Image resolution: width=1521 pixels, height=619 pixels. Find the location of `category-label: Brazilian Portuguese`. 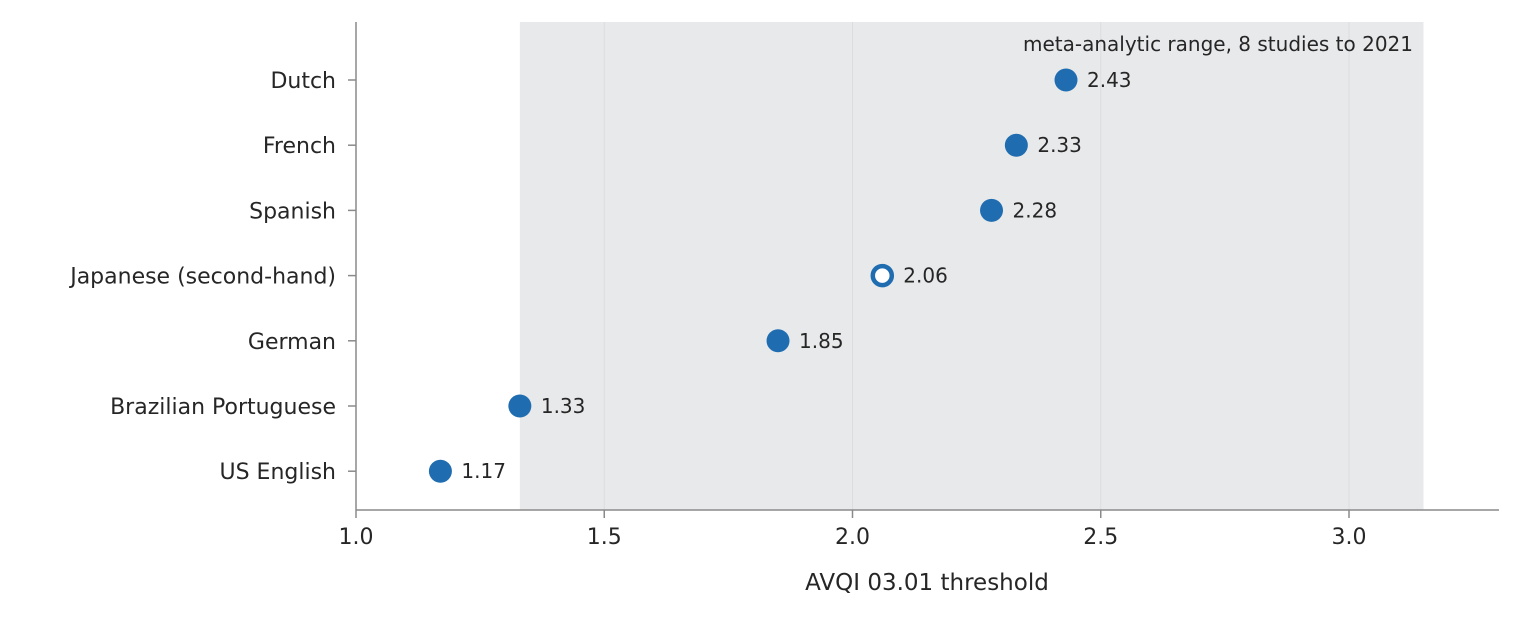

category-label: Brazilian Portuguese is located at coordinates (223, 407).